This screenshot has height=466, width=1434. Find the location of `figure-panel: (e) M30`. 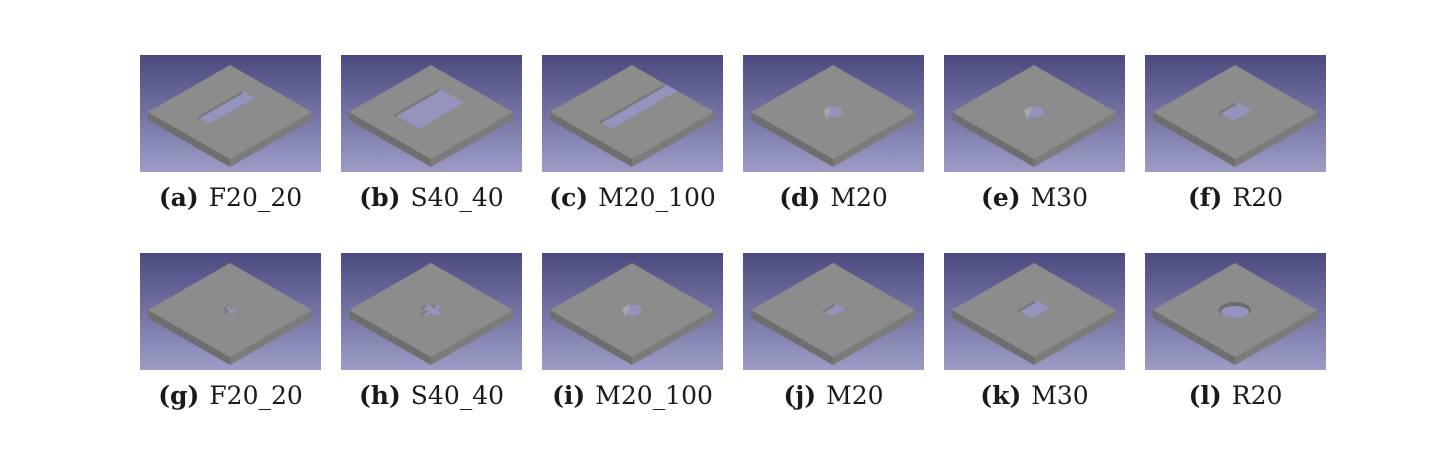

figure-panel: (e) M30 is located at coordinates (1034, 133).